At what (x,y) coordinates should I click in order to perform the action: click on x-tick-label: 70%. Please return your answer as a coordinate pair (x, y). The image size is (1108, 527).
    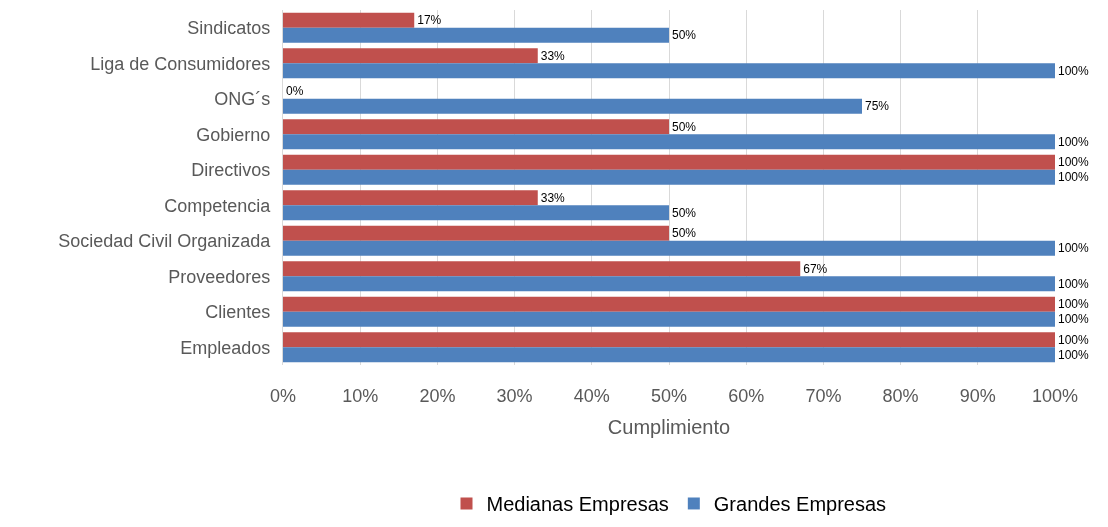
    Looking at the image, I should click on (823, 396).